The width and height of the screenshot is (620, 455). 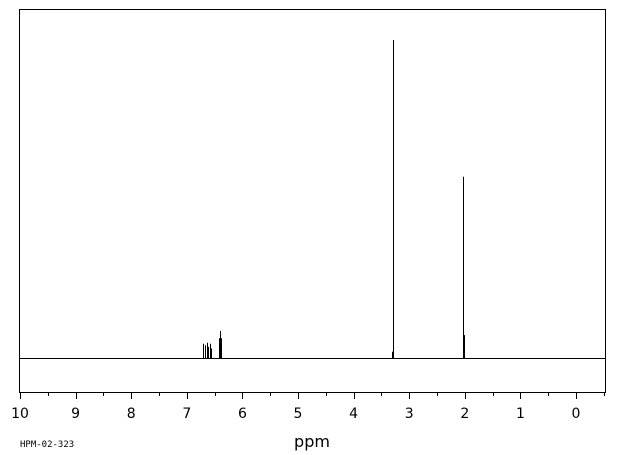 What do you see at coordinates (520, 414) in the screenshot?
I see `x-tick-label: 1` at bounding box center [520, 414].